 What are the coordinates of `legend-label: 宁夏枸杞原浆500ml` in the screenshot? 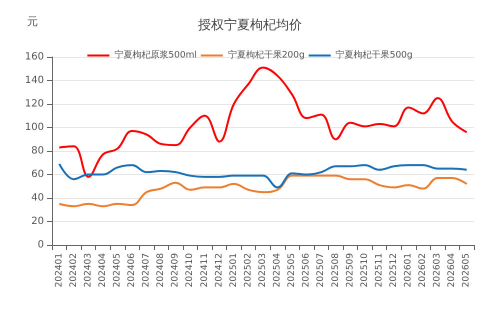 It's located at (155, 55).